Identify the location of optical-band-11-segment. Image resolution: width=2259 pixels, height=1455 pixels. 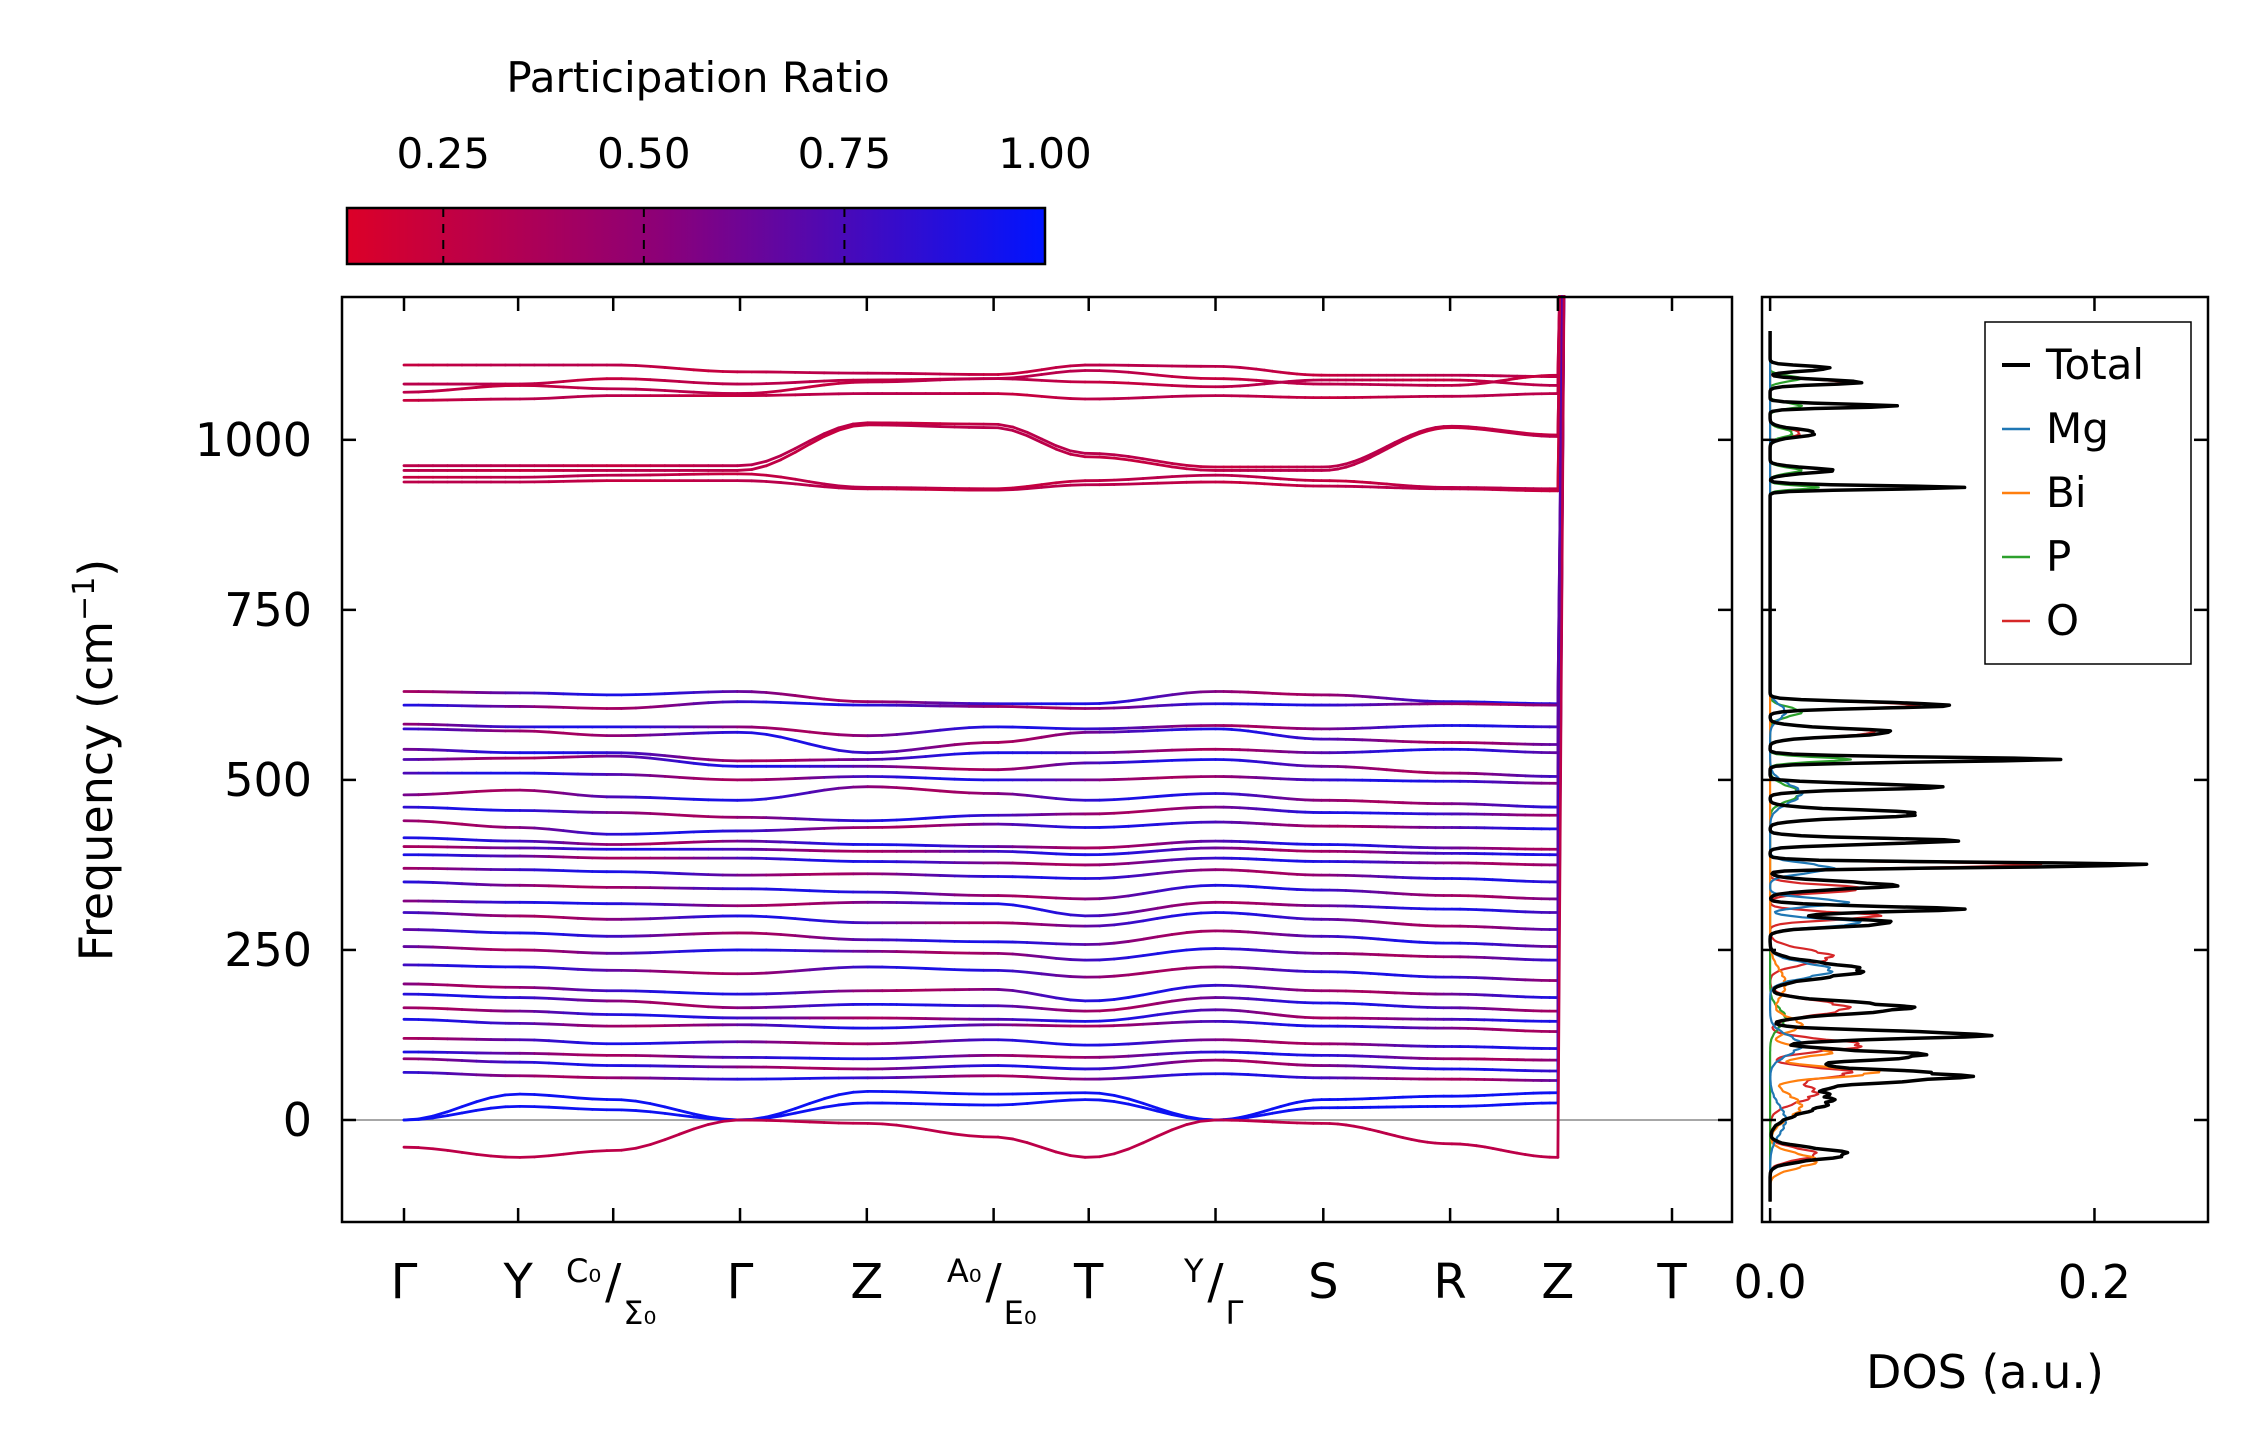
(1194, 848).